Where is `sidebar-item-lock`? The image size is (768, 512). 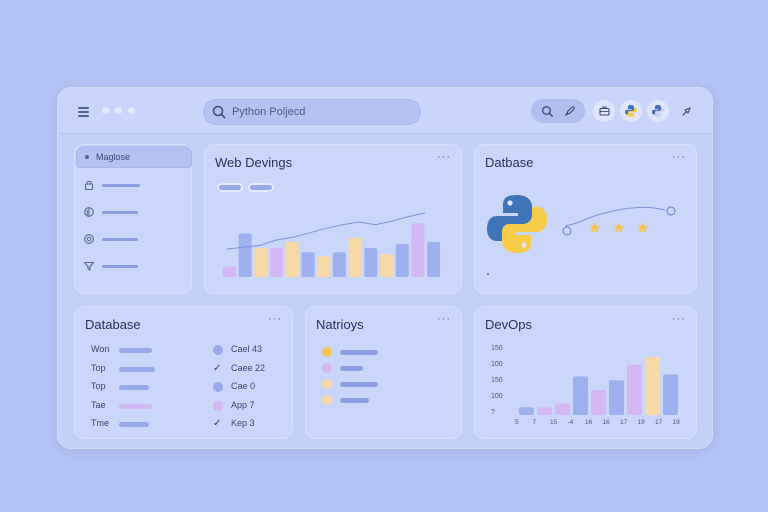
sidebar-item-lock is located at coordinates (118, 185).